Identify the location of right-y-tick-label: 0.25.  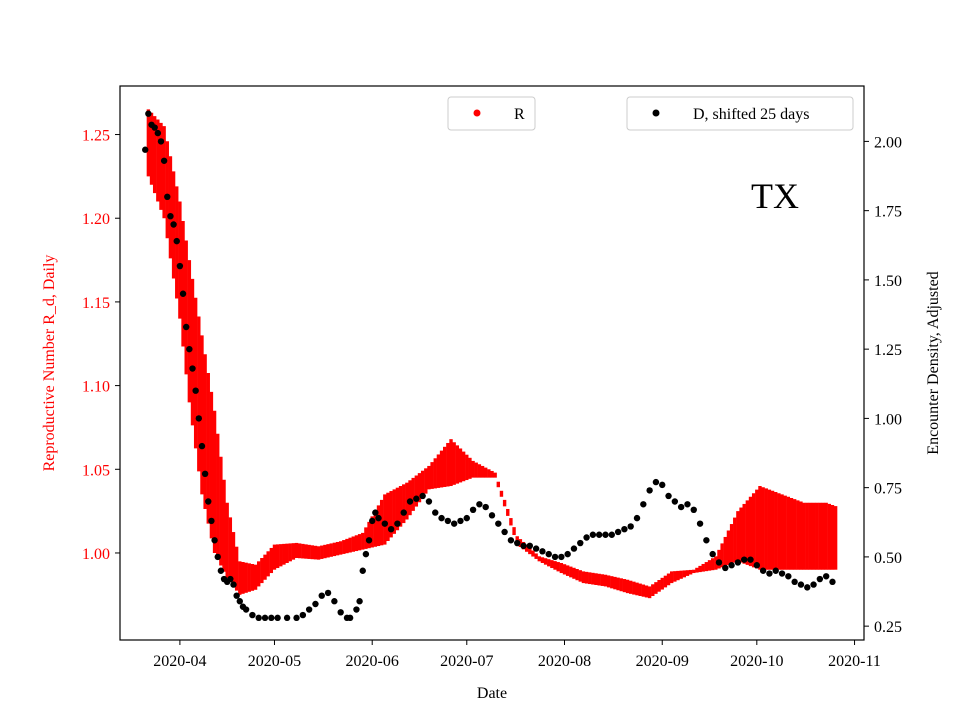
(888, 627).